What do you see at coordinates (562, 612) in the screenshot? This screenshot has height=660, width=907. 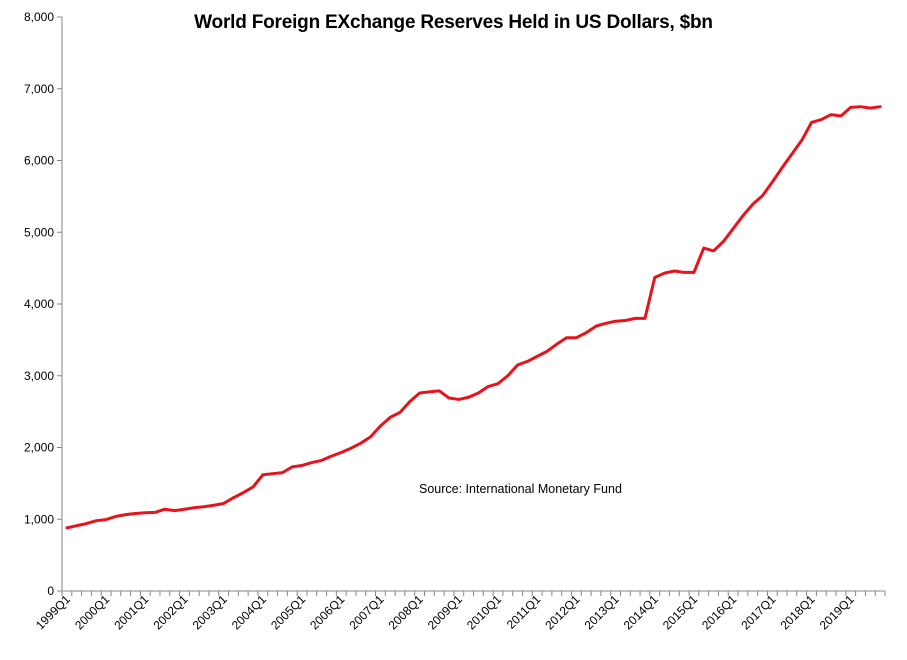 I see `x-tick-label: 2012Q1` at bounding box center [562, 612].